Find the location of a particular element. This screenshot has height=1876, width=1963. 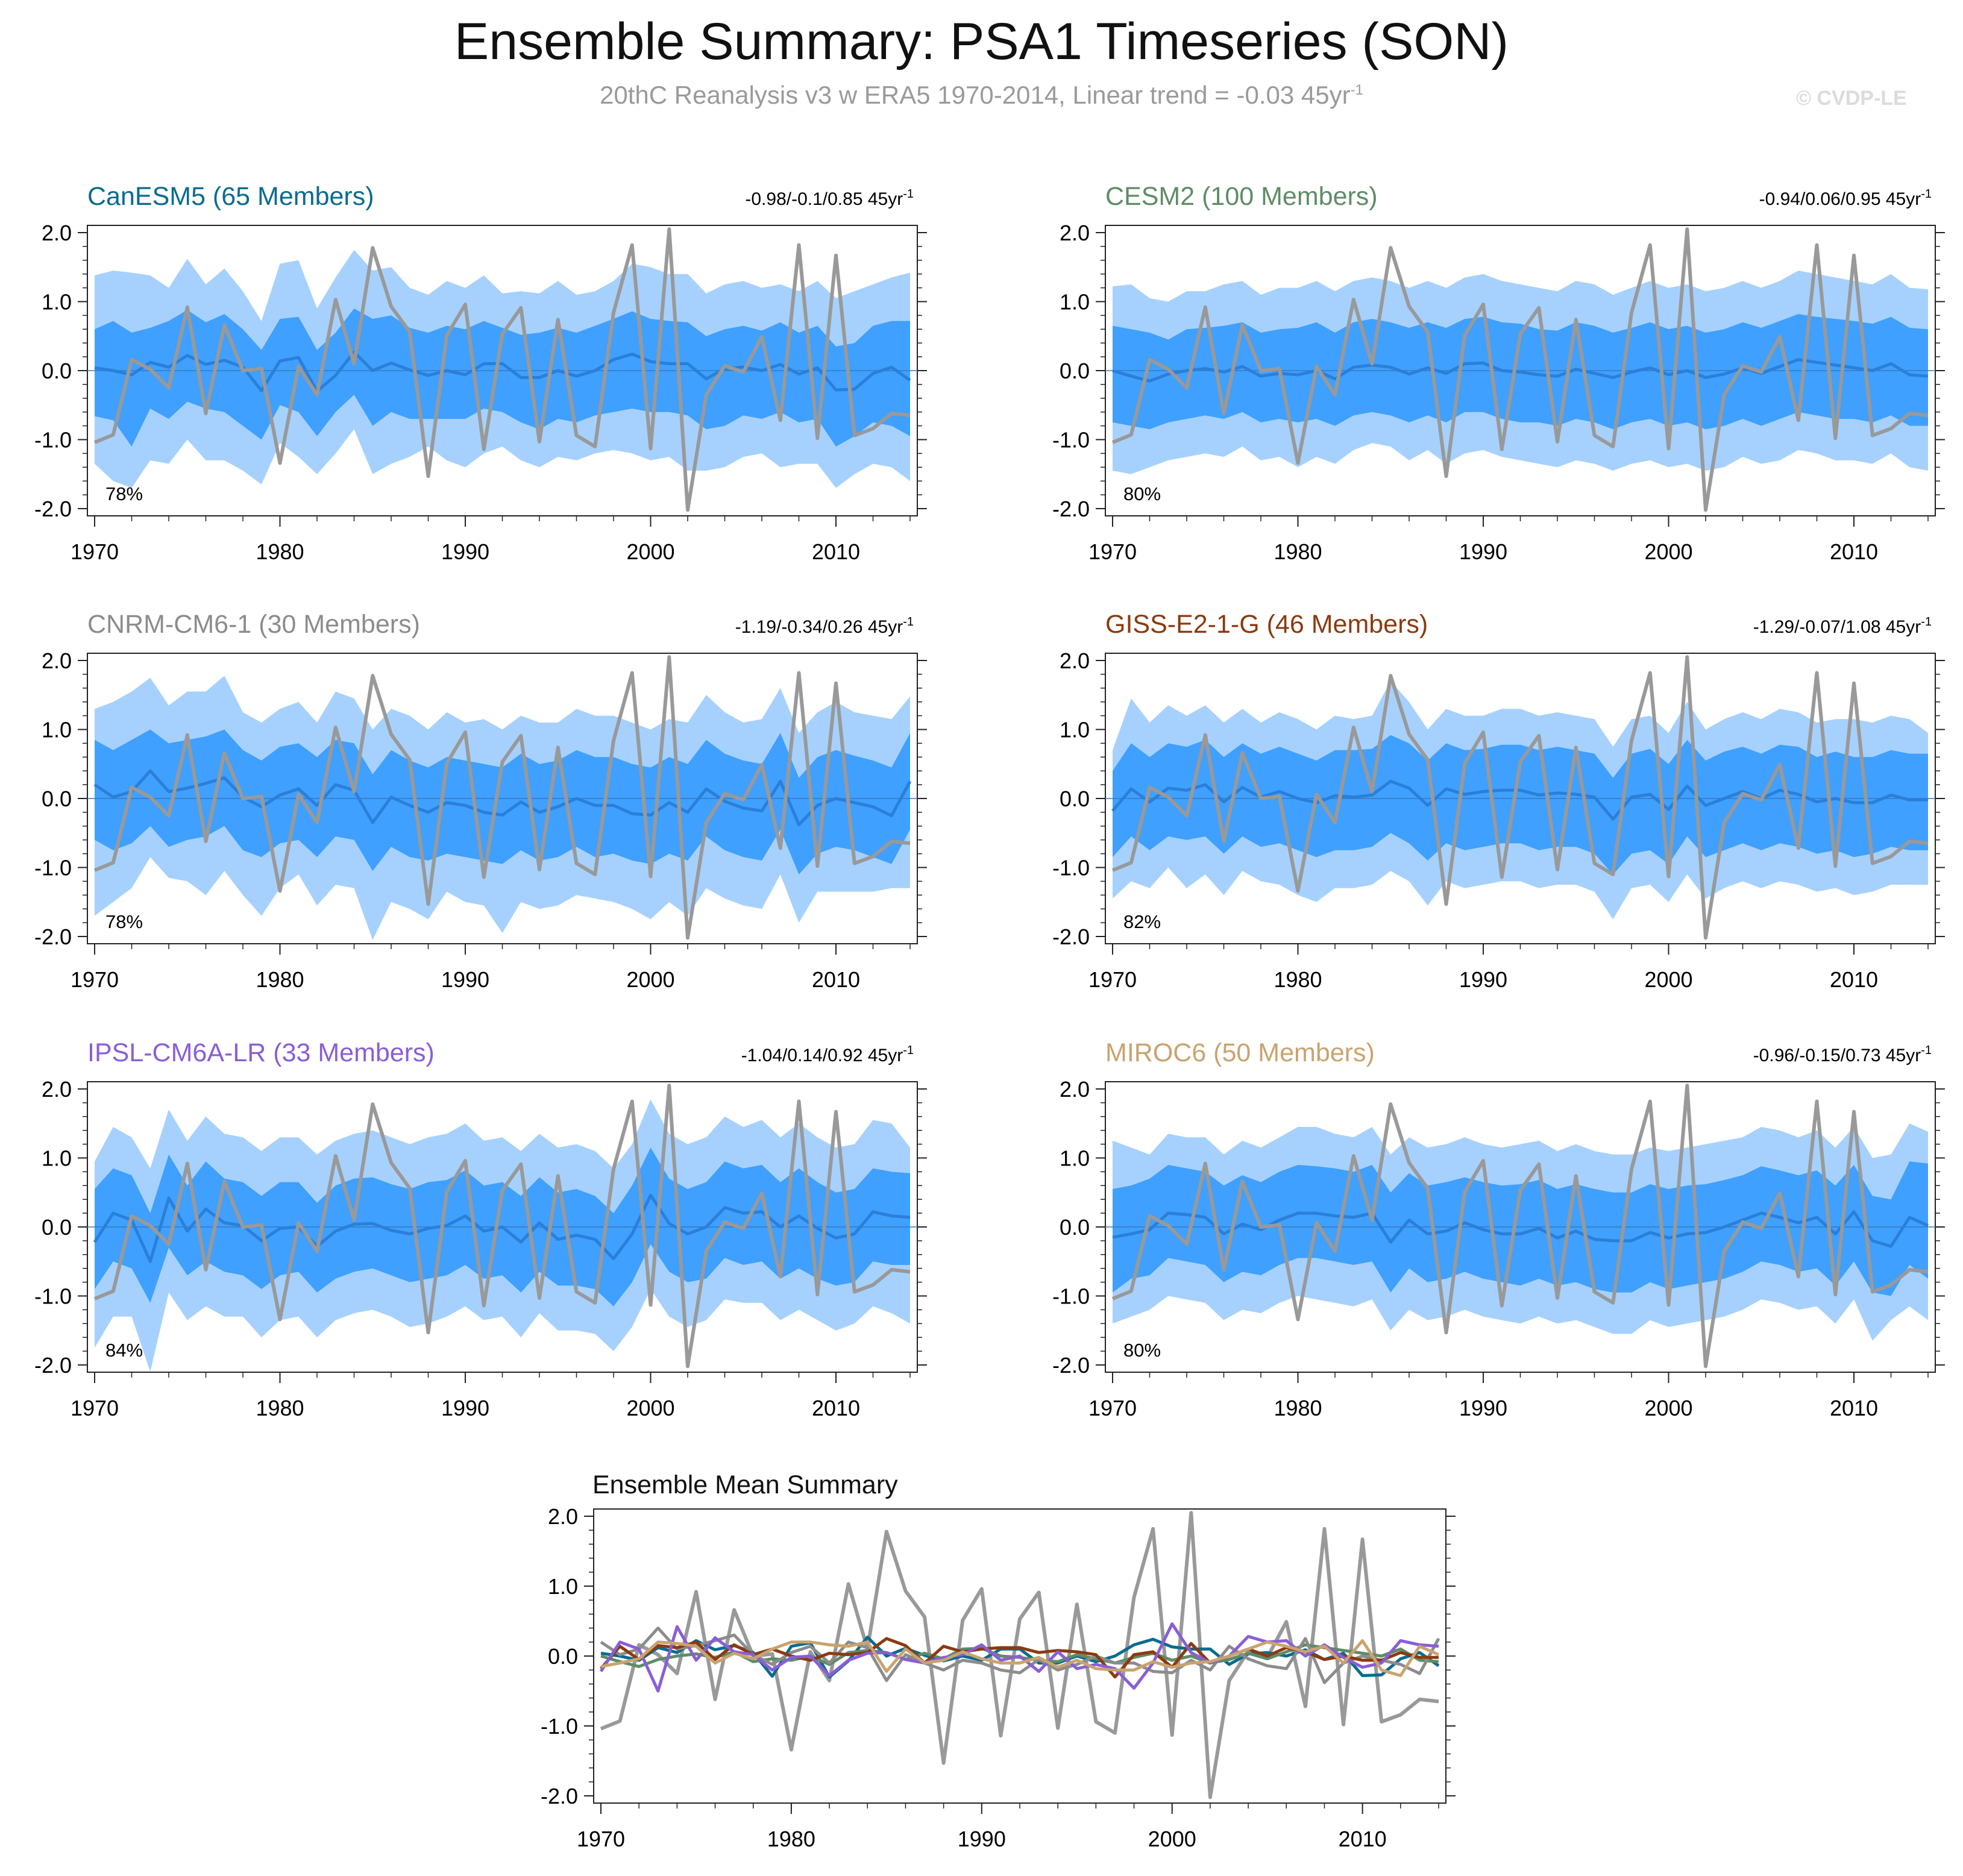

page-title: Ensemble Summary: PSA1 Timeseries (SON) is located at coordinates (981, 42).